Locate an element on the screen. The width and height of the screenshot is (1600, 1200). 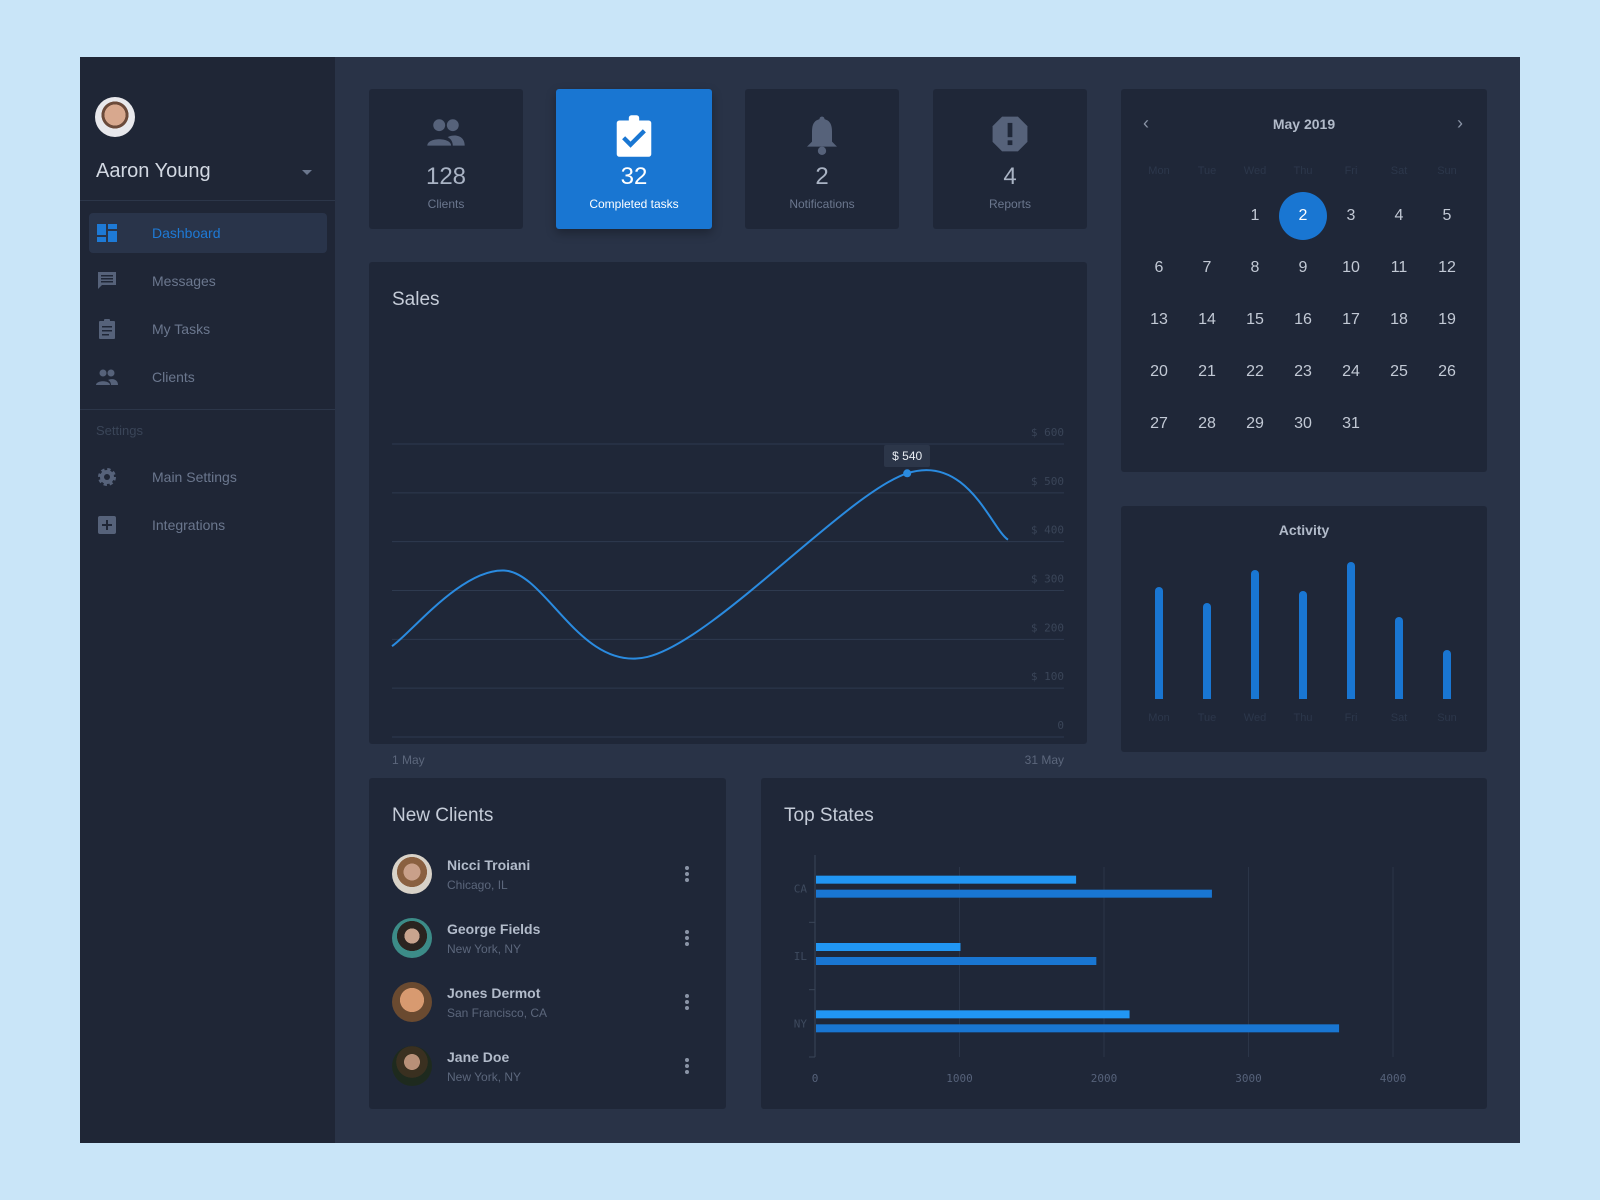
y-tick-label: $ 200 is located at coordinates (1047, 627).